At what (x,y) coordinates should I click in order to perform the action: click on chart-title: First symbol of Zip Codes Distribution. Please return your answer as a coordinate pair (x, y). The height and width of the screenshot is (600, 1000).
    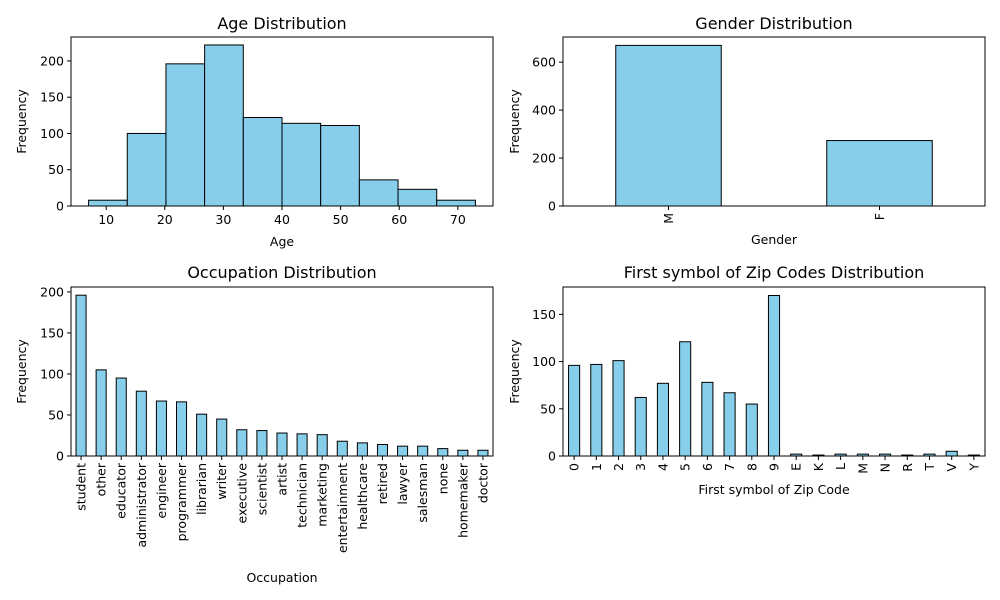
    Looking at the image, I should click on (774, 272).